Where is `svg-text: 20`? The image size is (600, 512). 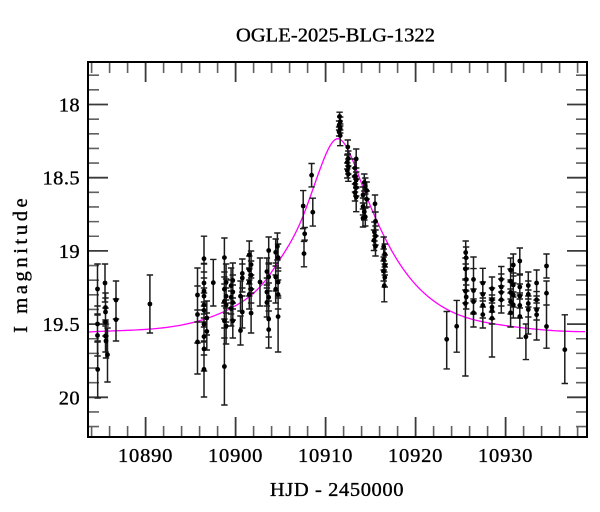
svg-text: 20 is located at coordinates (69, 398).